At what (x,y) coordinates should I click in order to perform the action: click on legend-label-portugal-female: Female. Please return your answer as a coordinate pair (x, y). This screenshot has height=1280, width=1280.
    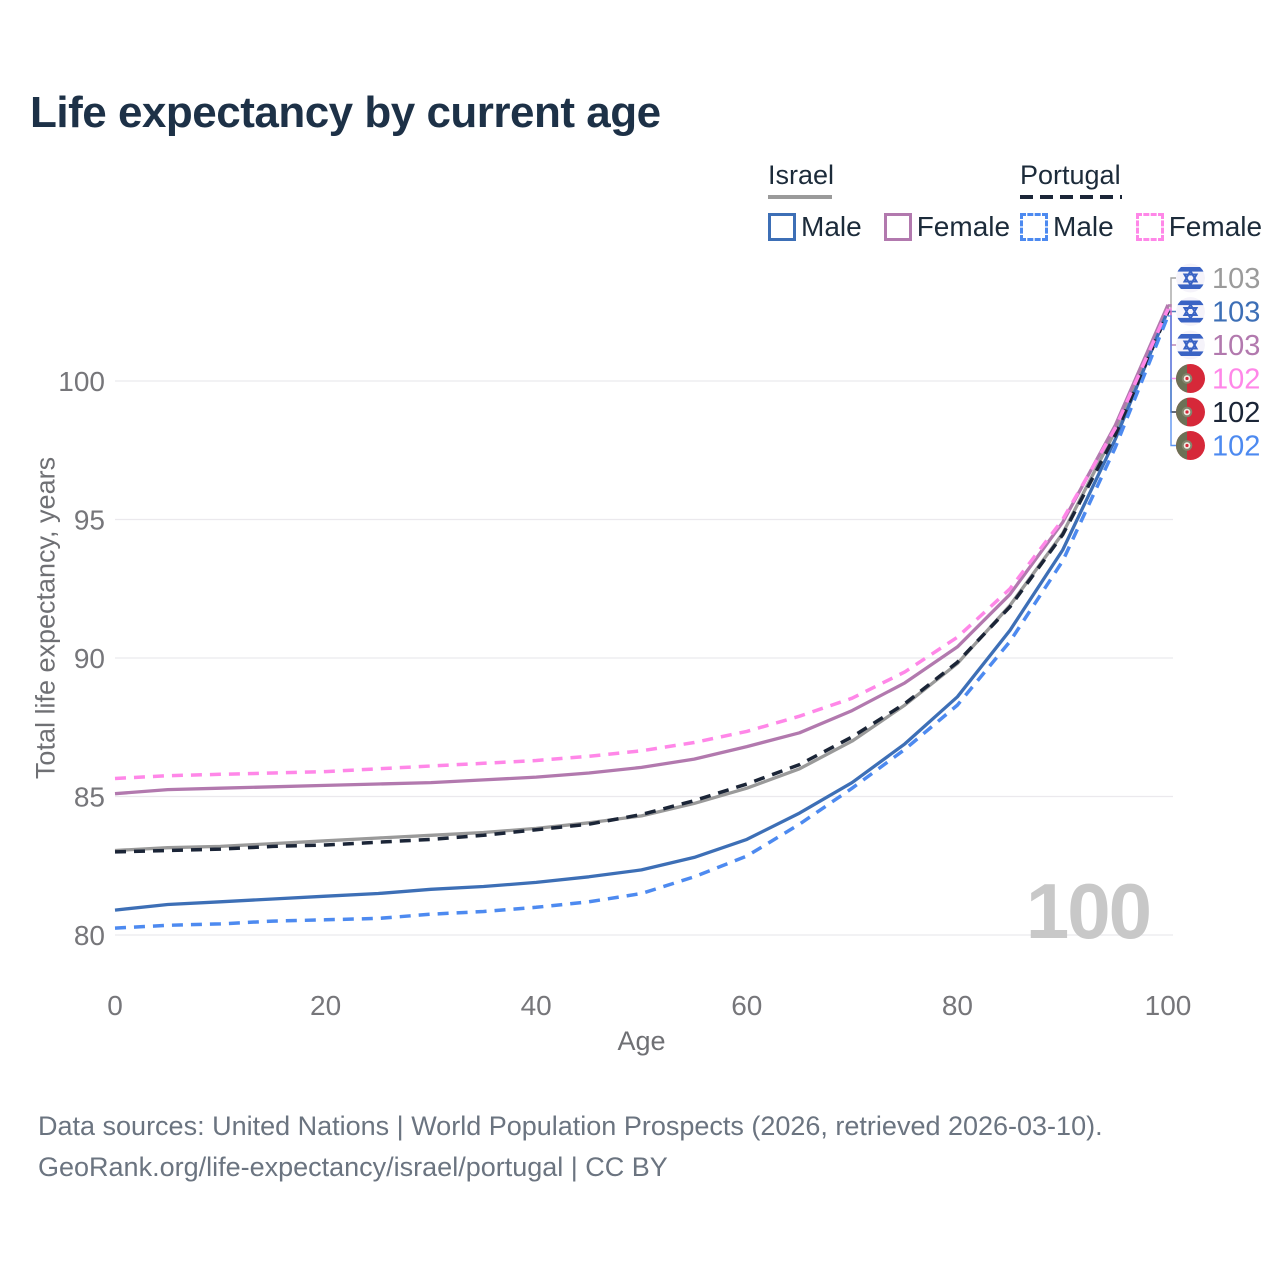
    Looking at the image, I should click on (1215, 226).